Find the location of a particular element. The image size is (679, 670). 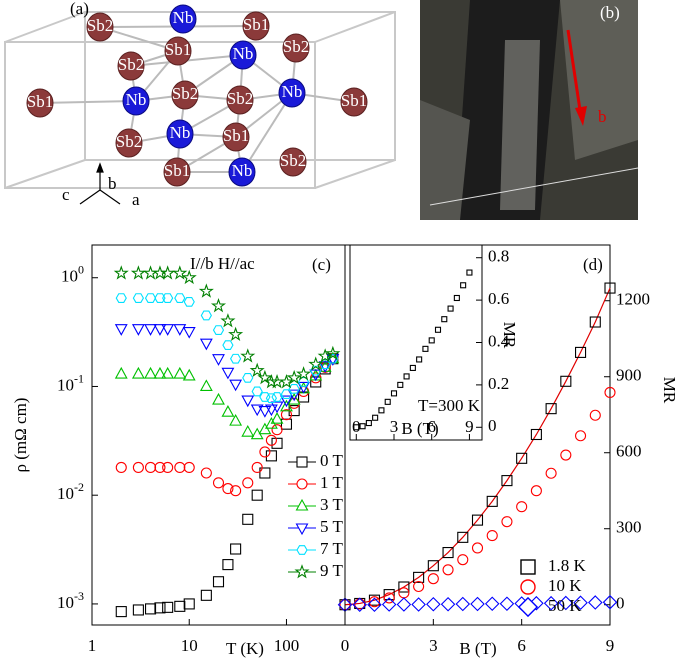

y-tick-label: 0.4 is located at coordinates (499, 340).